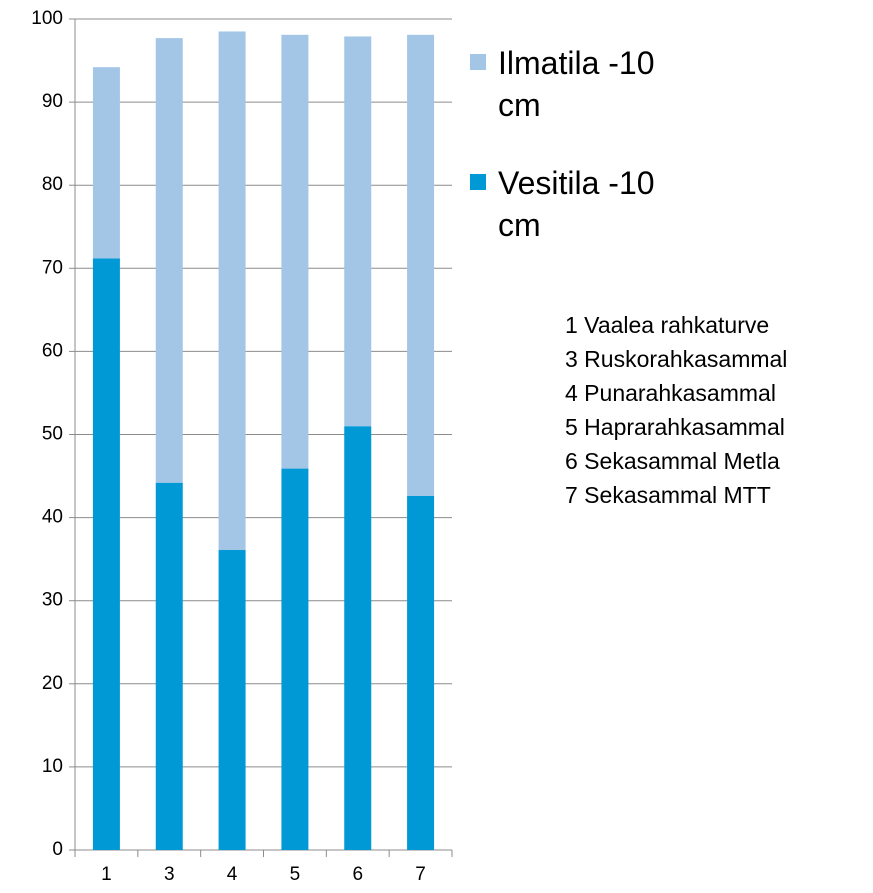 This screenshot has height=893, width=873. I want to click on y-tick-label: 10, so click(52, 766).